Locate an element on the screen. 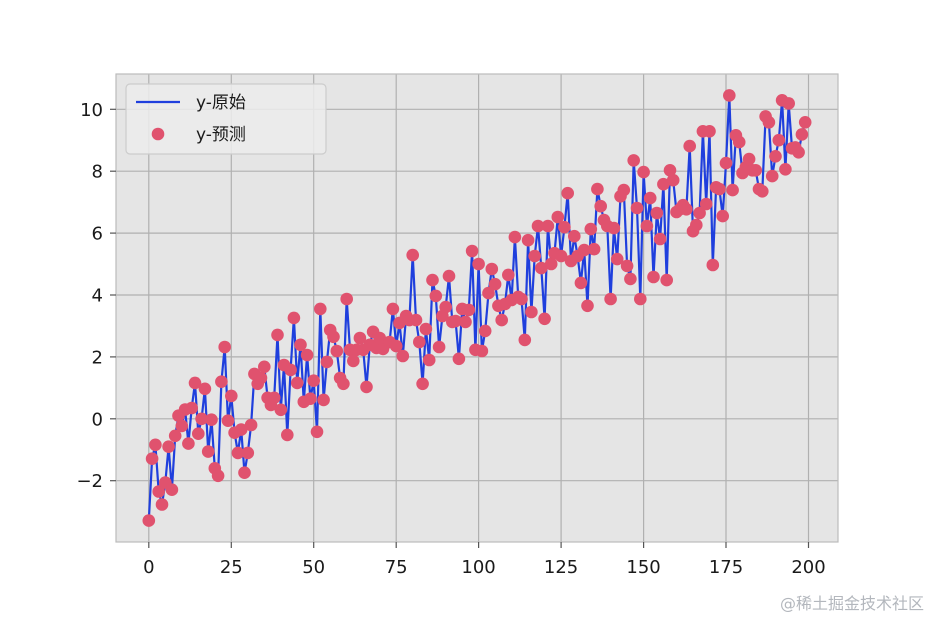  x-tick-label: 50 is located at coordinates (313, 567).